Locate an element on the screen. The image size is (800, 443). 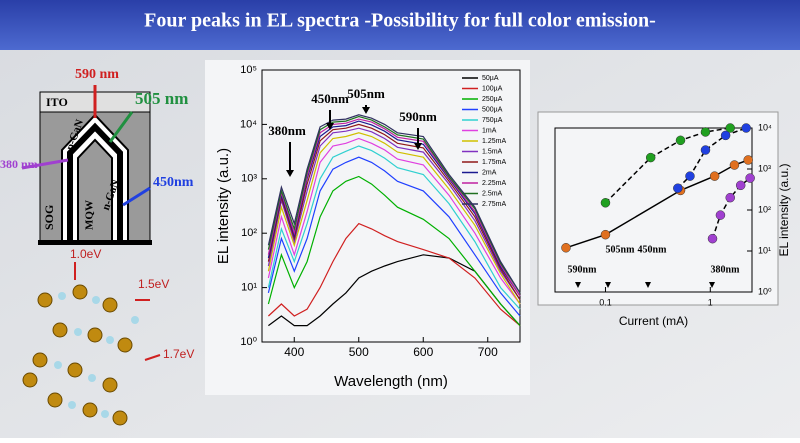
peak-label: 450nm is located at coordinates (330, 98).